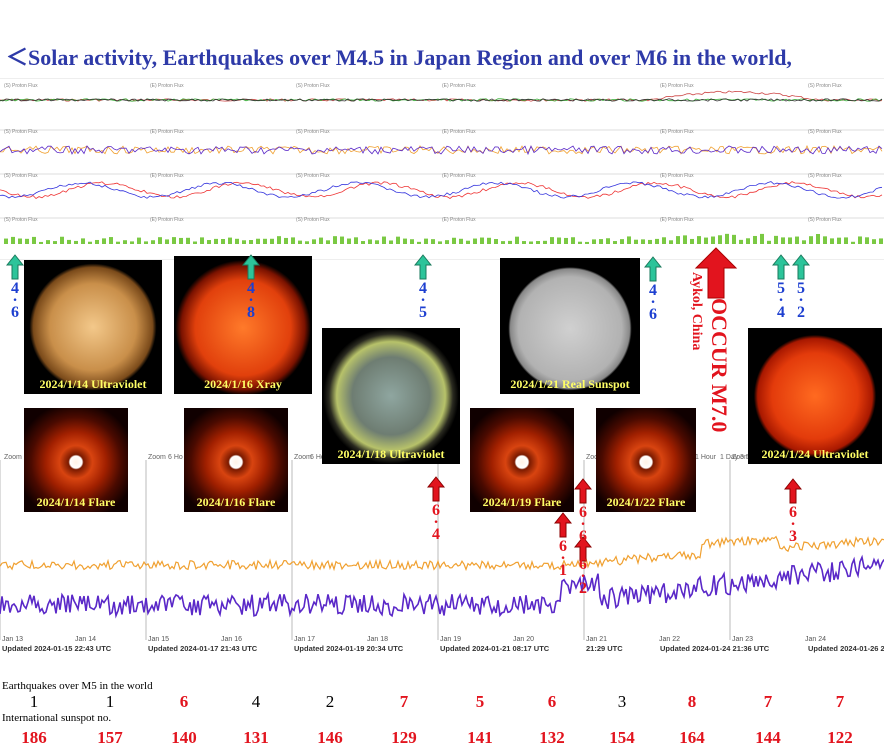  Describe the element at coordinates (815, 396) in the screenshot. I see `sun-image: 2024/1/24 Ultraviolet` at that location.